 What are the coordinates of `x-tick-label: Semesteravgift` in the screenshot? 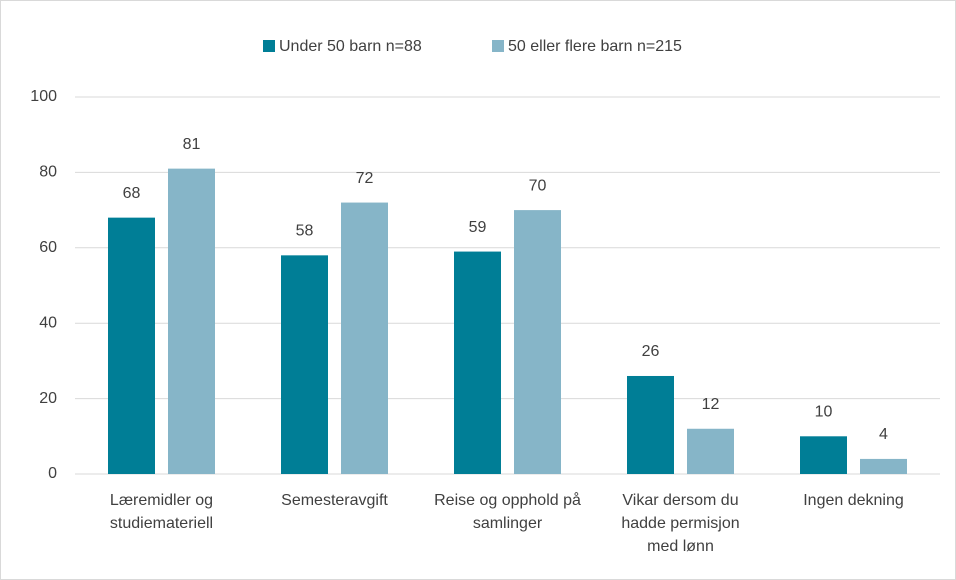 It's located at (334, 500).